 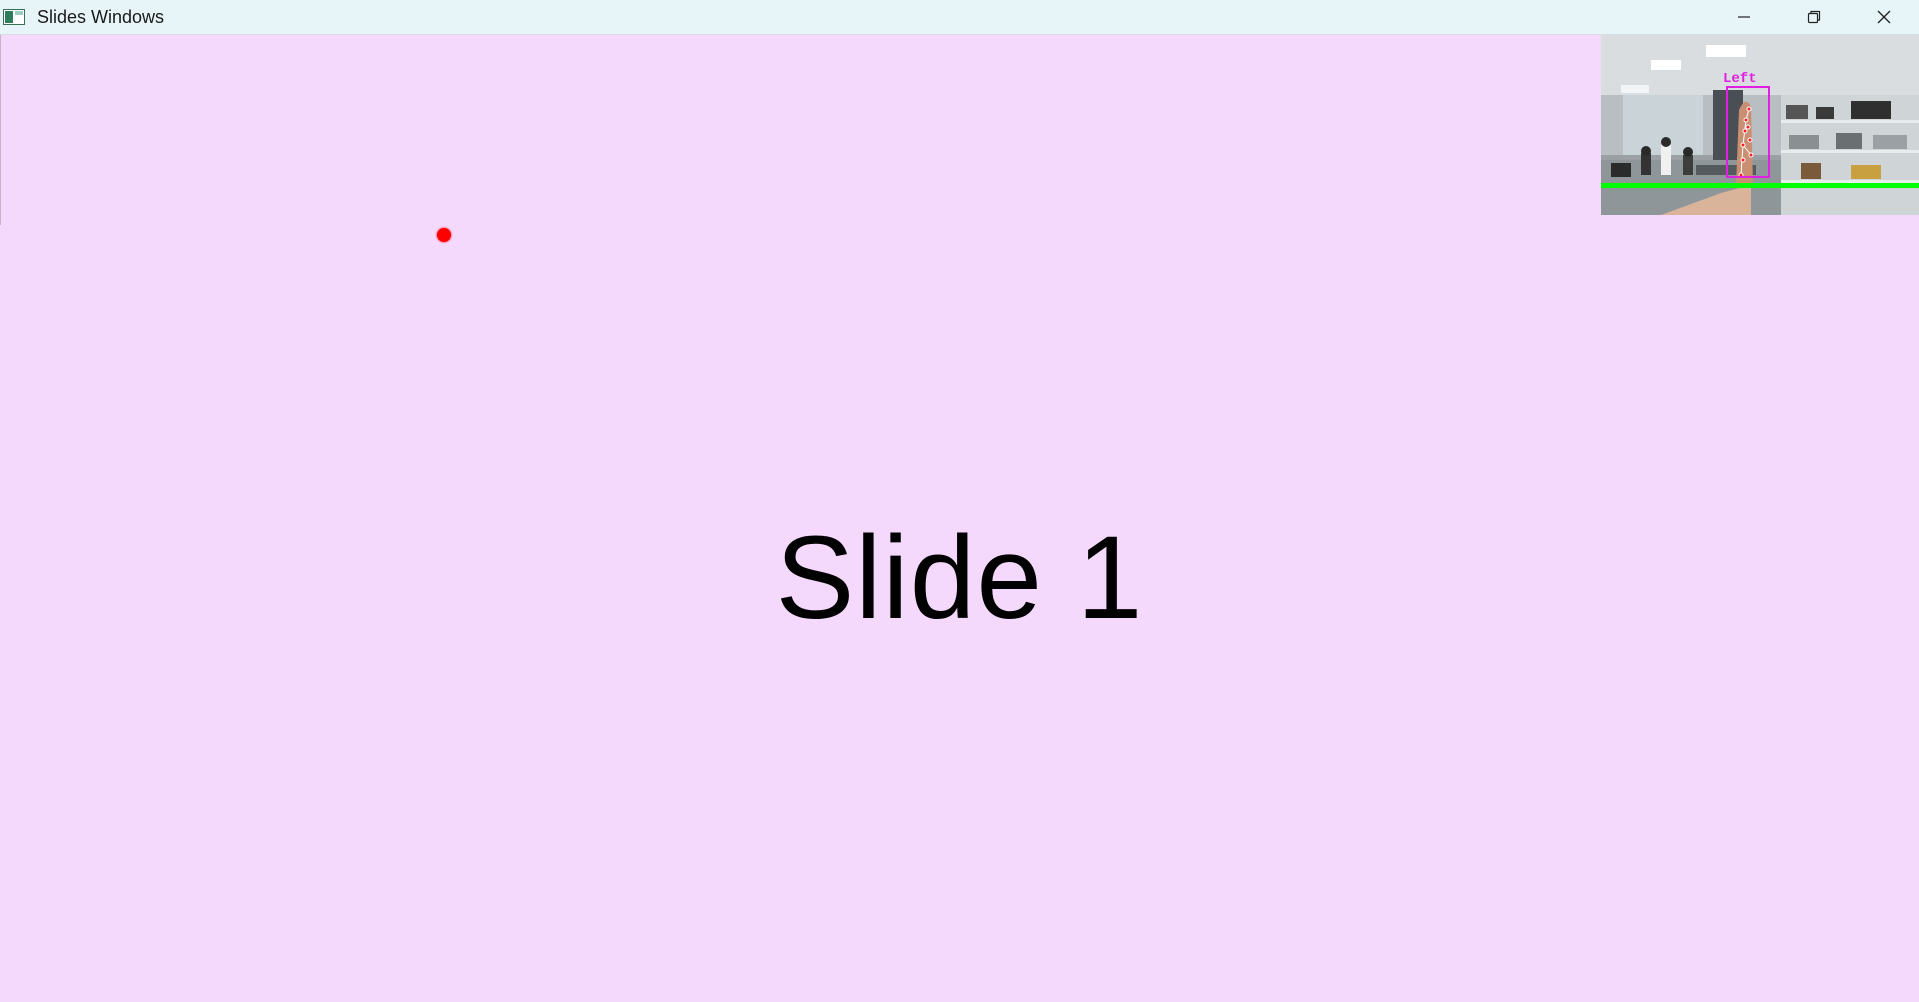 I want to click on restore-icon, so click(x=1814, y=17).